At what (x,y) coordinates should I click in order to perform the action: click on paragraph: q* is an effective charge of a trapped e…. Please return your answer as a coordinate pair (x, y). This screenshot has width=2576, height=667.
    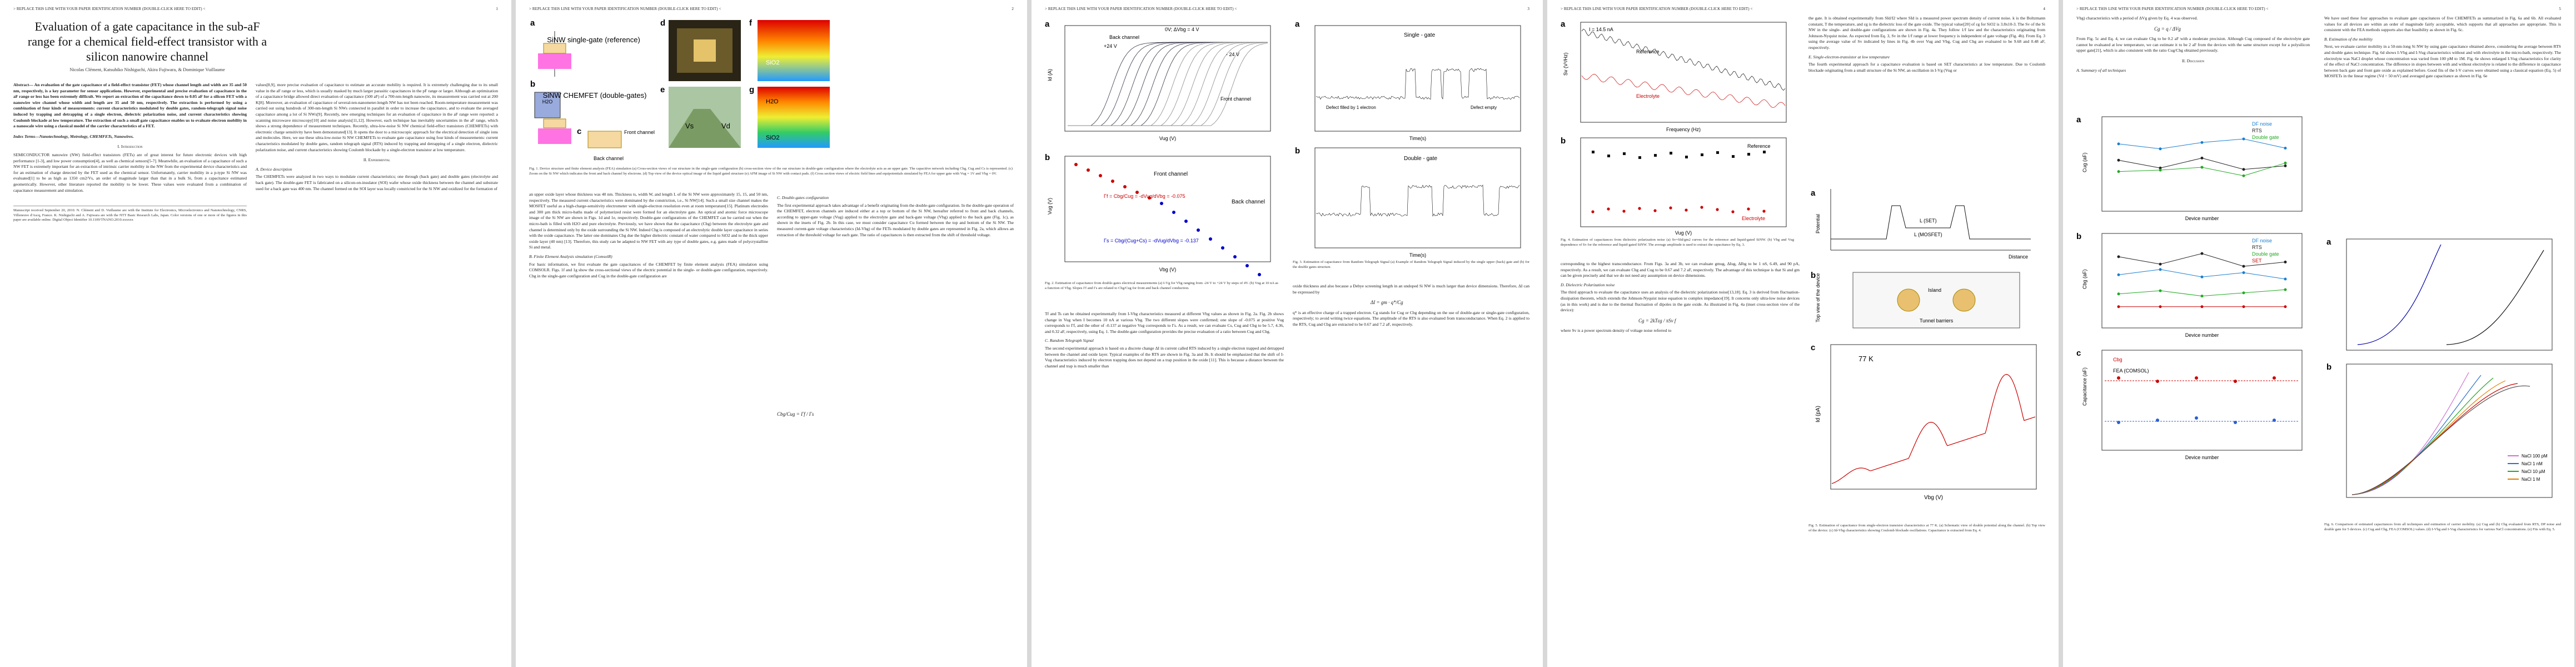
    Looking at the image, I should click on (1411, 318).